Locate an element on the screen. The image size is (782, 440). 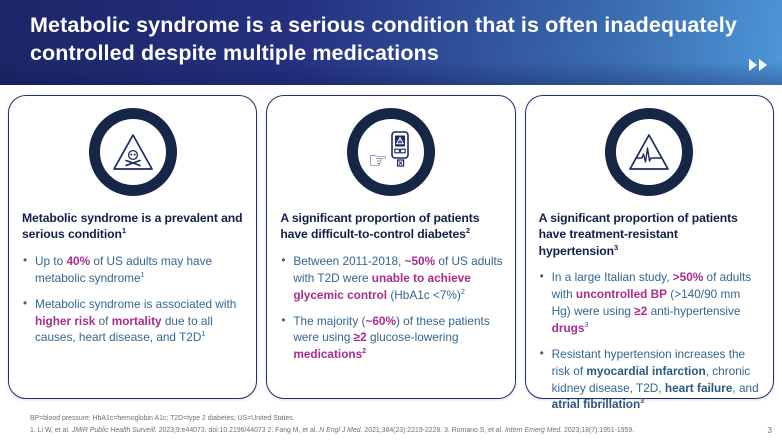
glucose-meter-warning-icon: ☞ is located at coordinates (388, 152).